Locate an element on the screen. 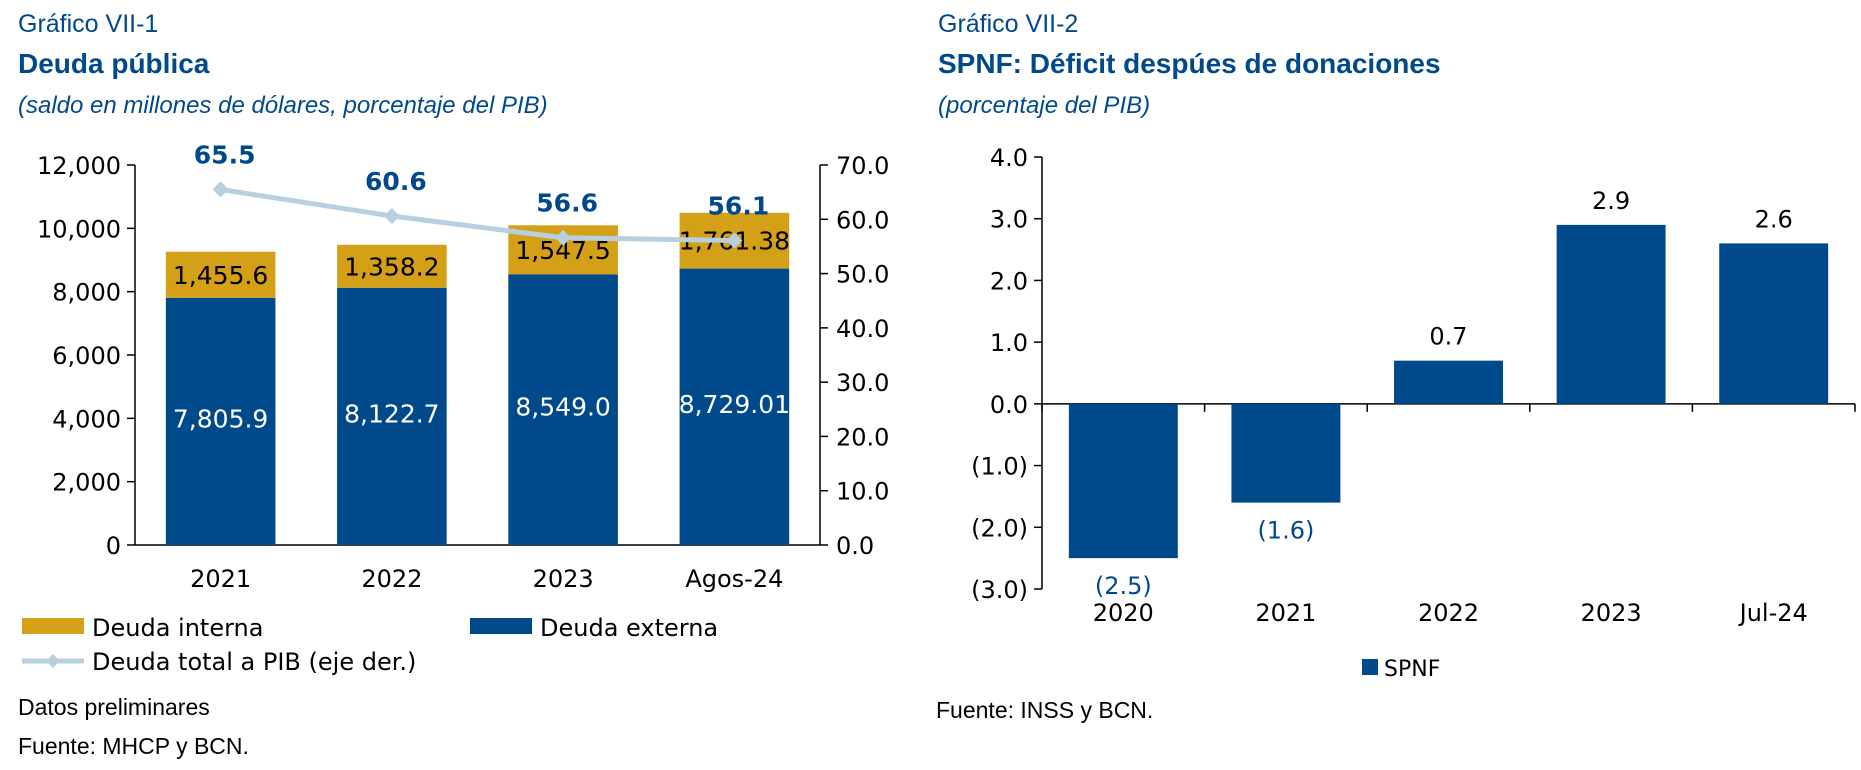  data-label: (2.5) is located at coordinates (1123, 586).